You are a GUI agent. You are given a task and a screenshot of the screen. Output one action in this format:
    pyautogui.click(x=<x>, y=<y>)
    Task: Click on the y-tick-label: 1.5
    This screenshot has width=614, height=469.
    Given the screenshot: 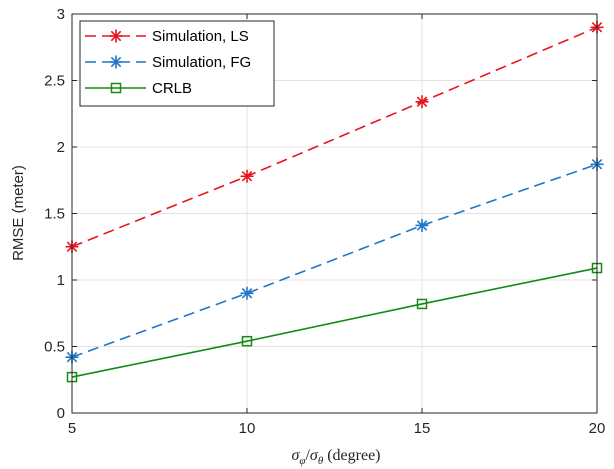 What is the action you would take?
    pyautogui.click(x=54, y=214)
    